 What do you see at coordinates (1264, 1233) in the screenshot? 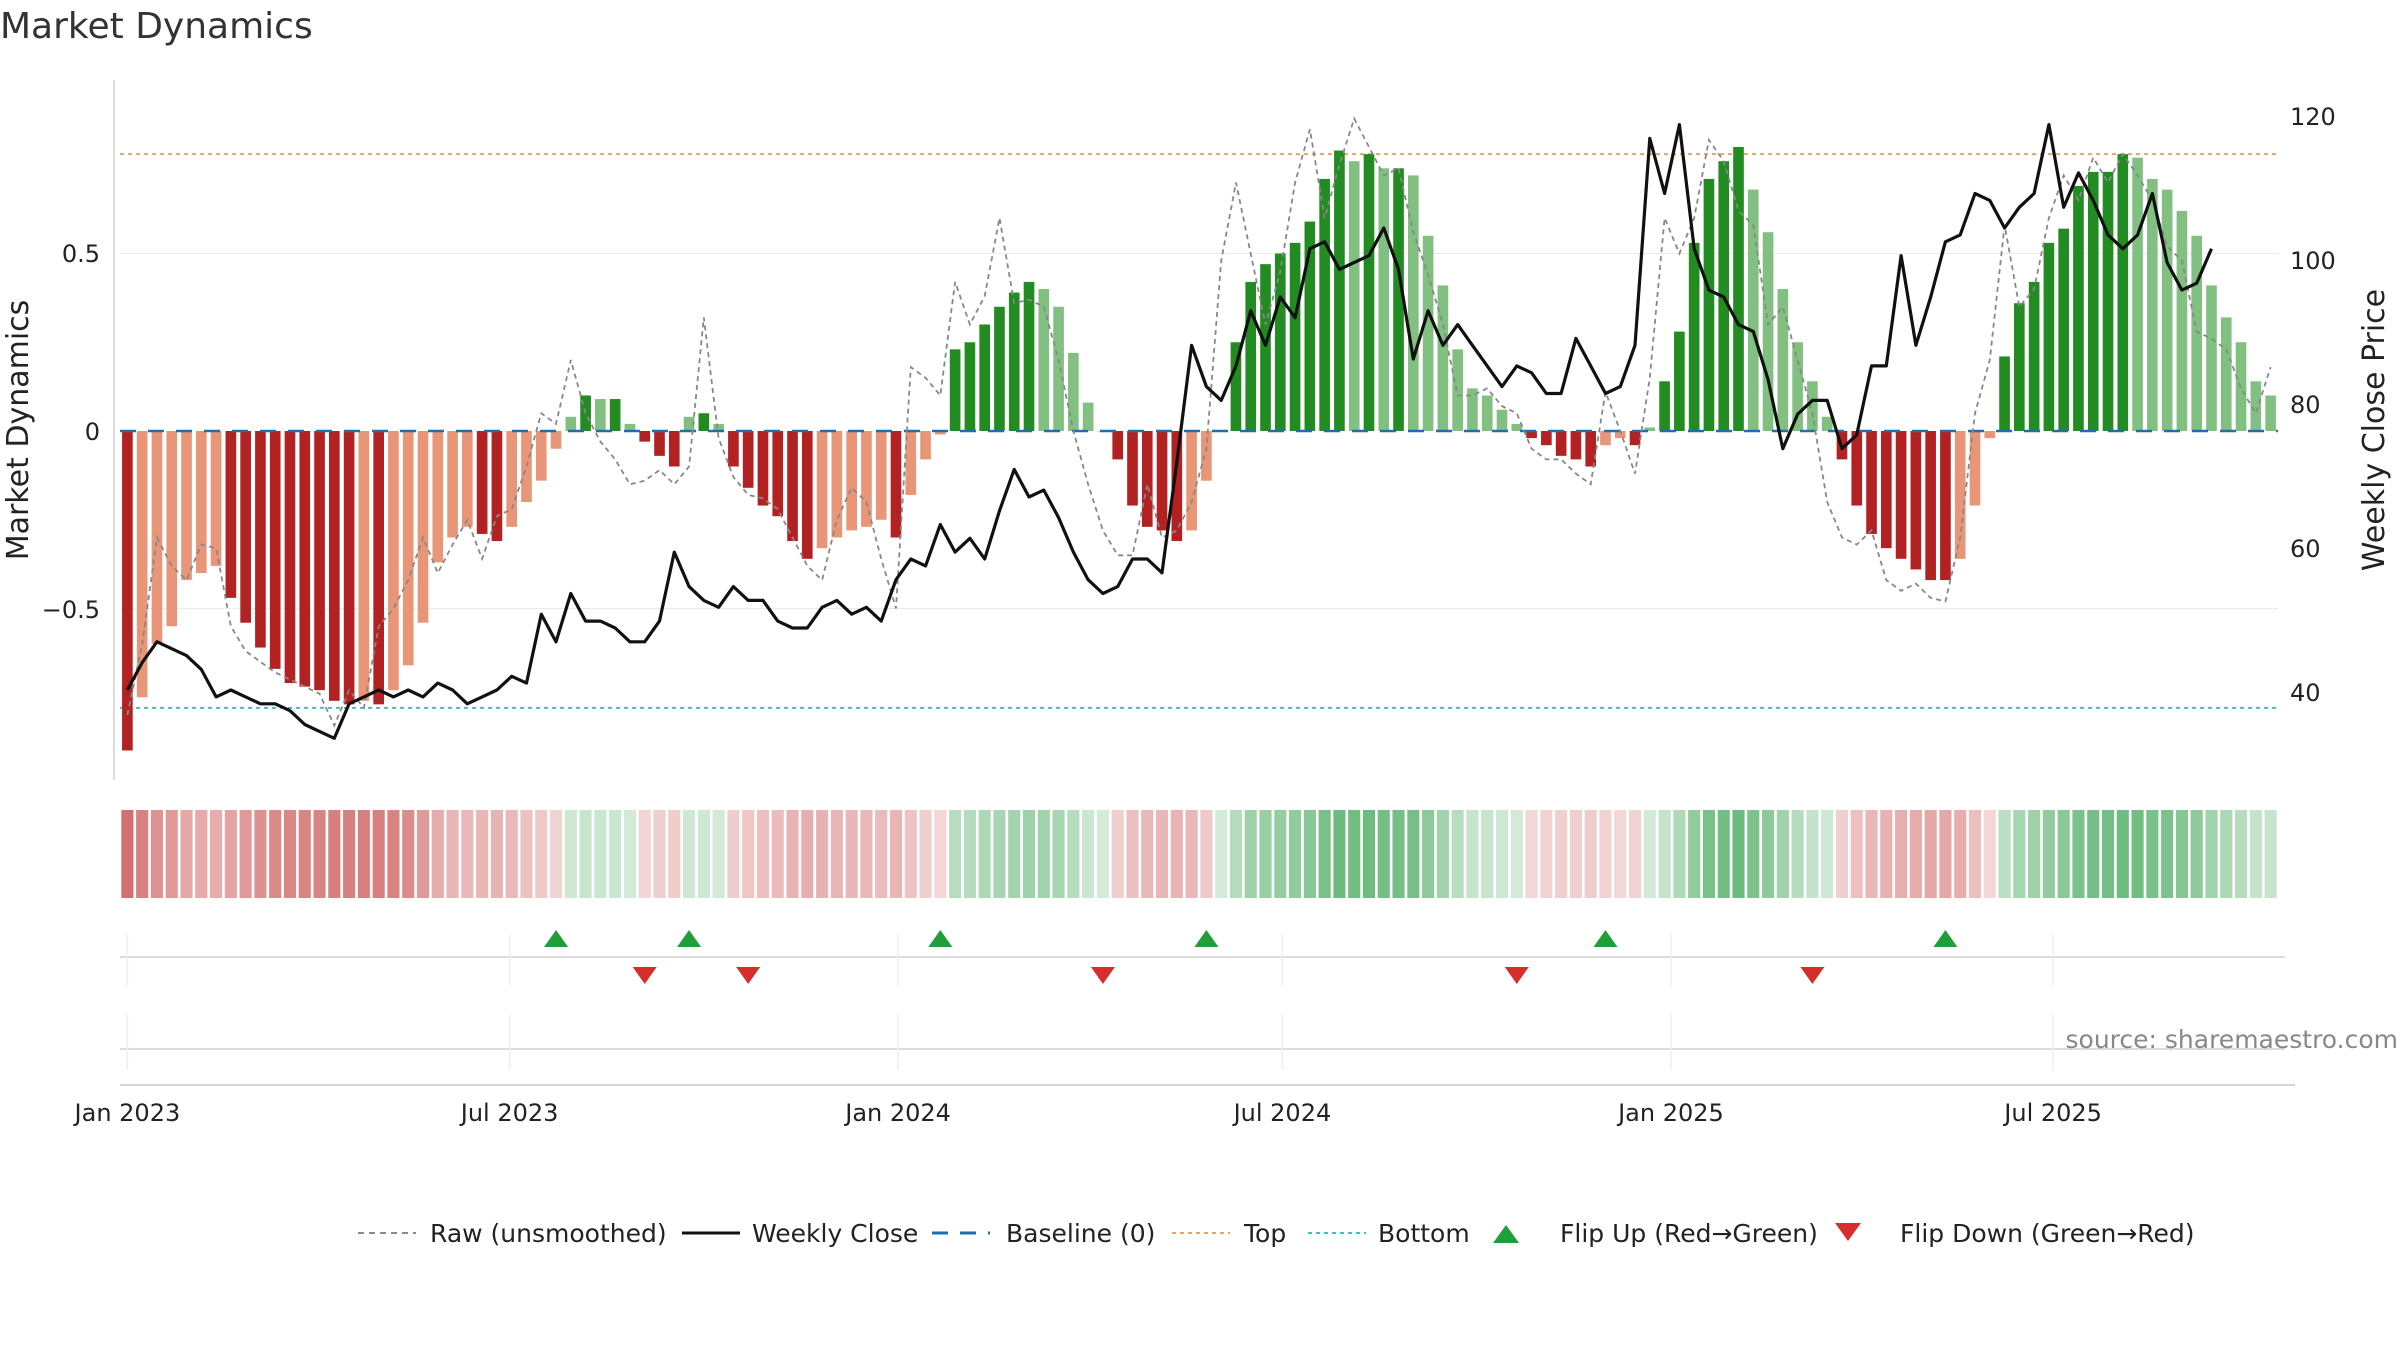
I see `legend-label: Top` at bounding box center [1264, 1233].